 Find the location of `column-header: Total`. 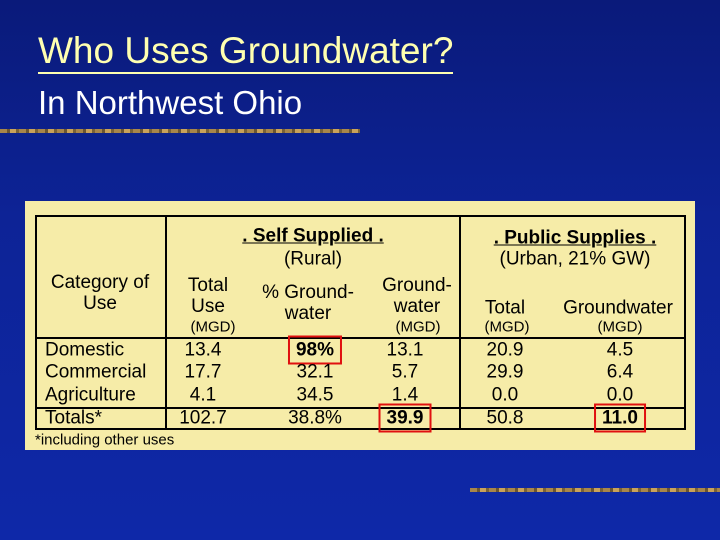

column-header: Total is located at coordinates (505, 308).